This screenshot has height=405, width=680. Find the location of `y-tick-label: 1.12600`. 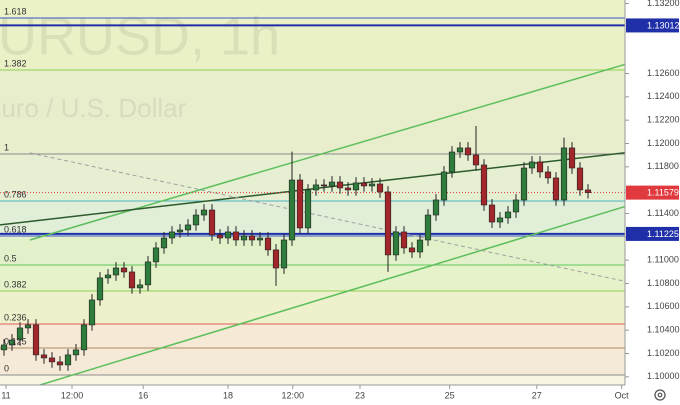

y-tick-label: 1.12600 is located at coordinates (663, 73).